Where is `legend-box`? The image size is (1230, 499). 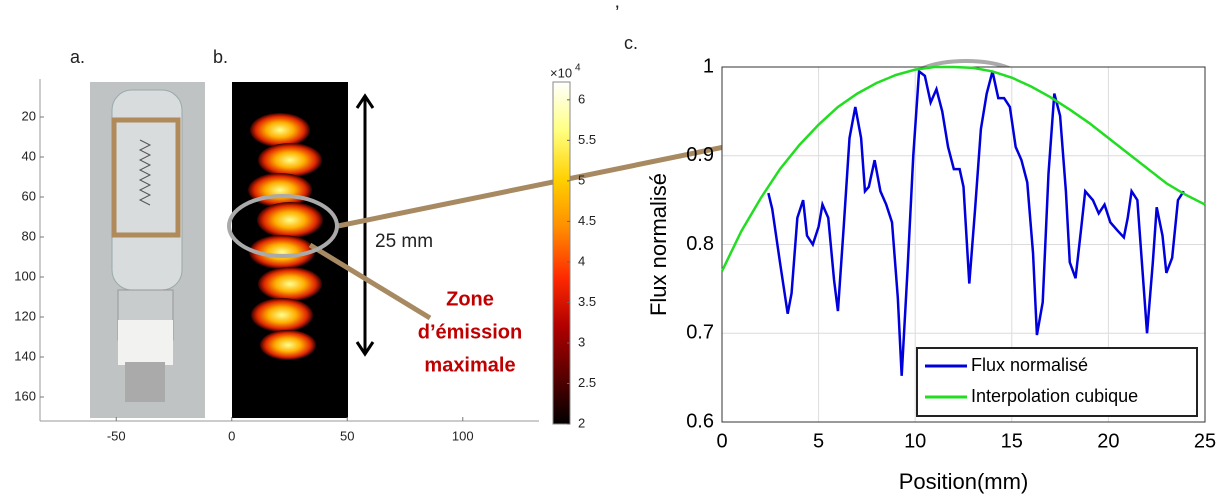 legend-box is located at coordinates (1057, 382).